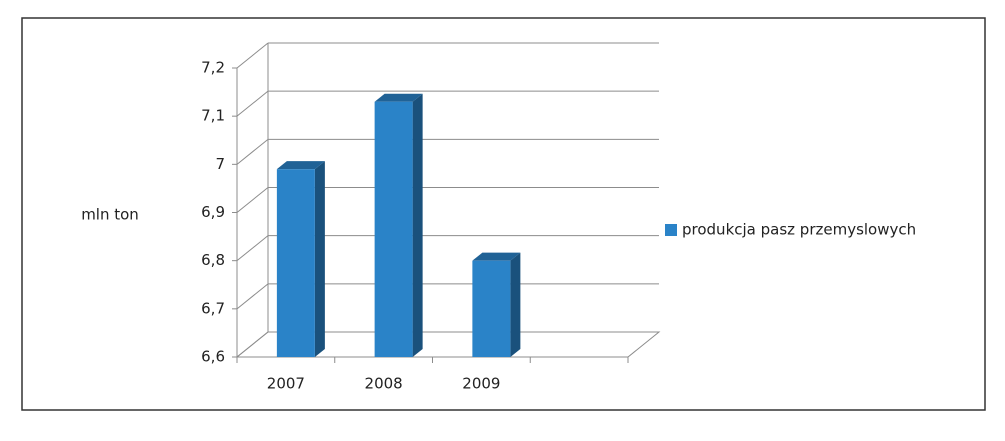 The width and height of the screenshot is (1005, 441). I want to click on y-tick-label: 6,6, so click(213, 357).